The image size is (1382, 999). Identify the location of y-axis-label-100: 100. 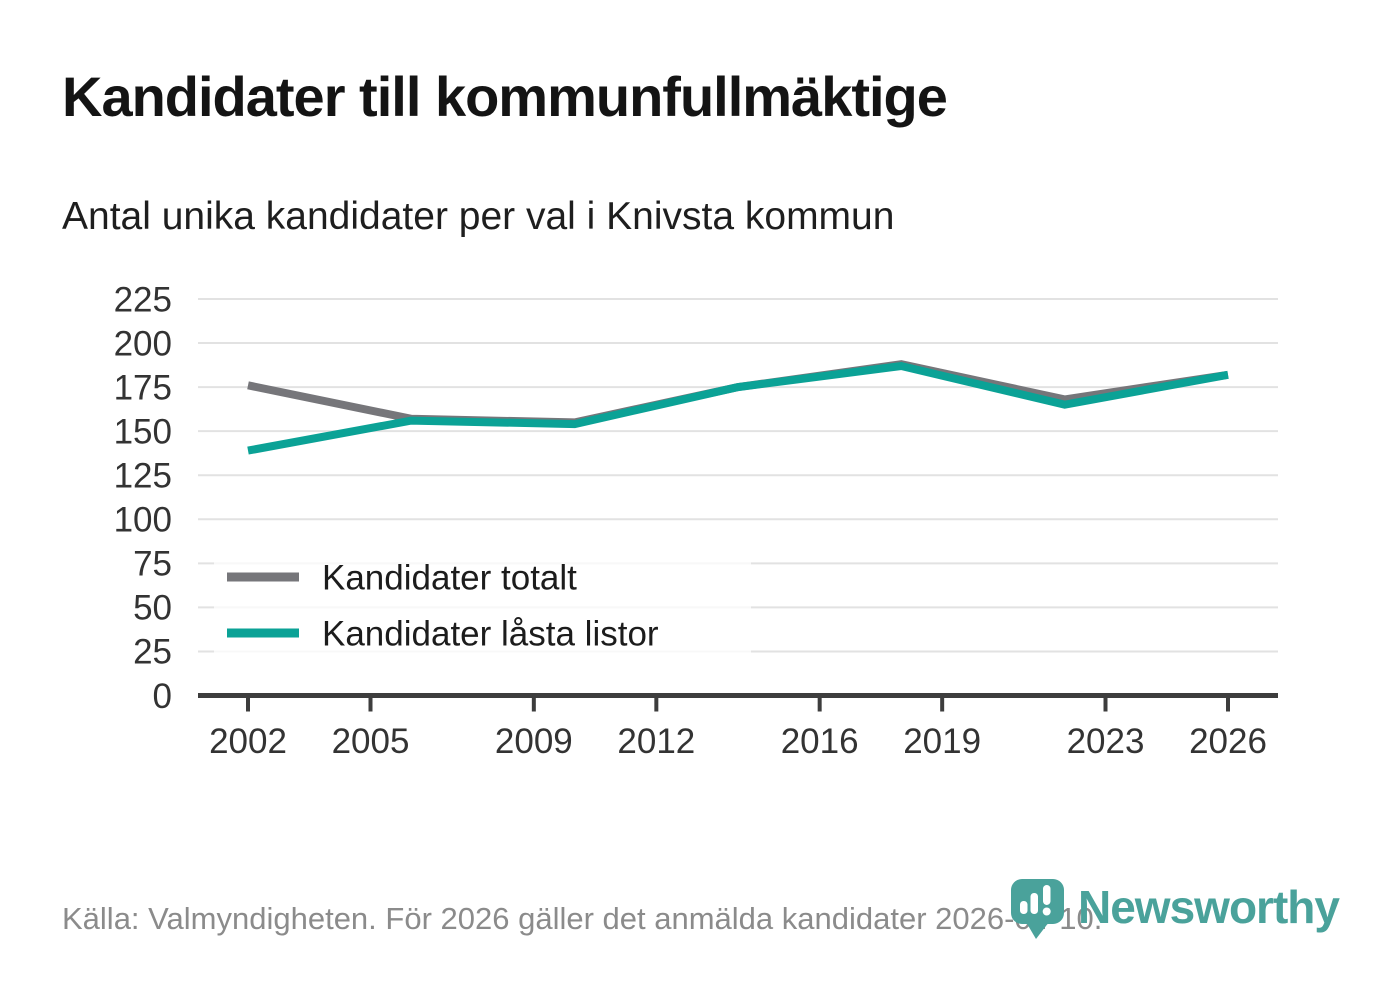
(143, 520).